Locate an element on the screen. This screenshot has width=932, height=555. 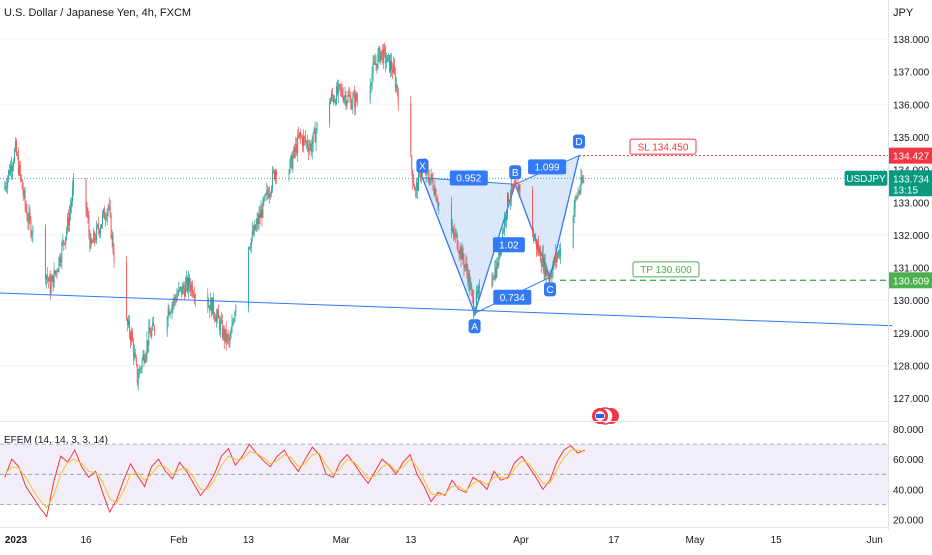
tp-axis-tag: 130.609 is located at coordinates (911, 281).